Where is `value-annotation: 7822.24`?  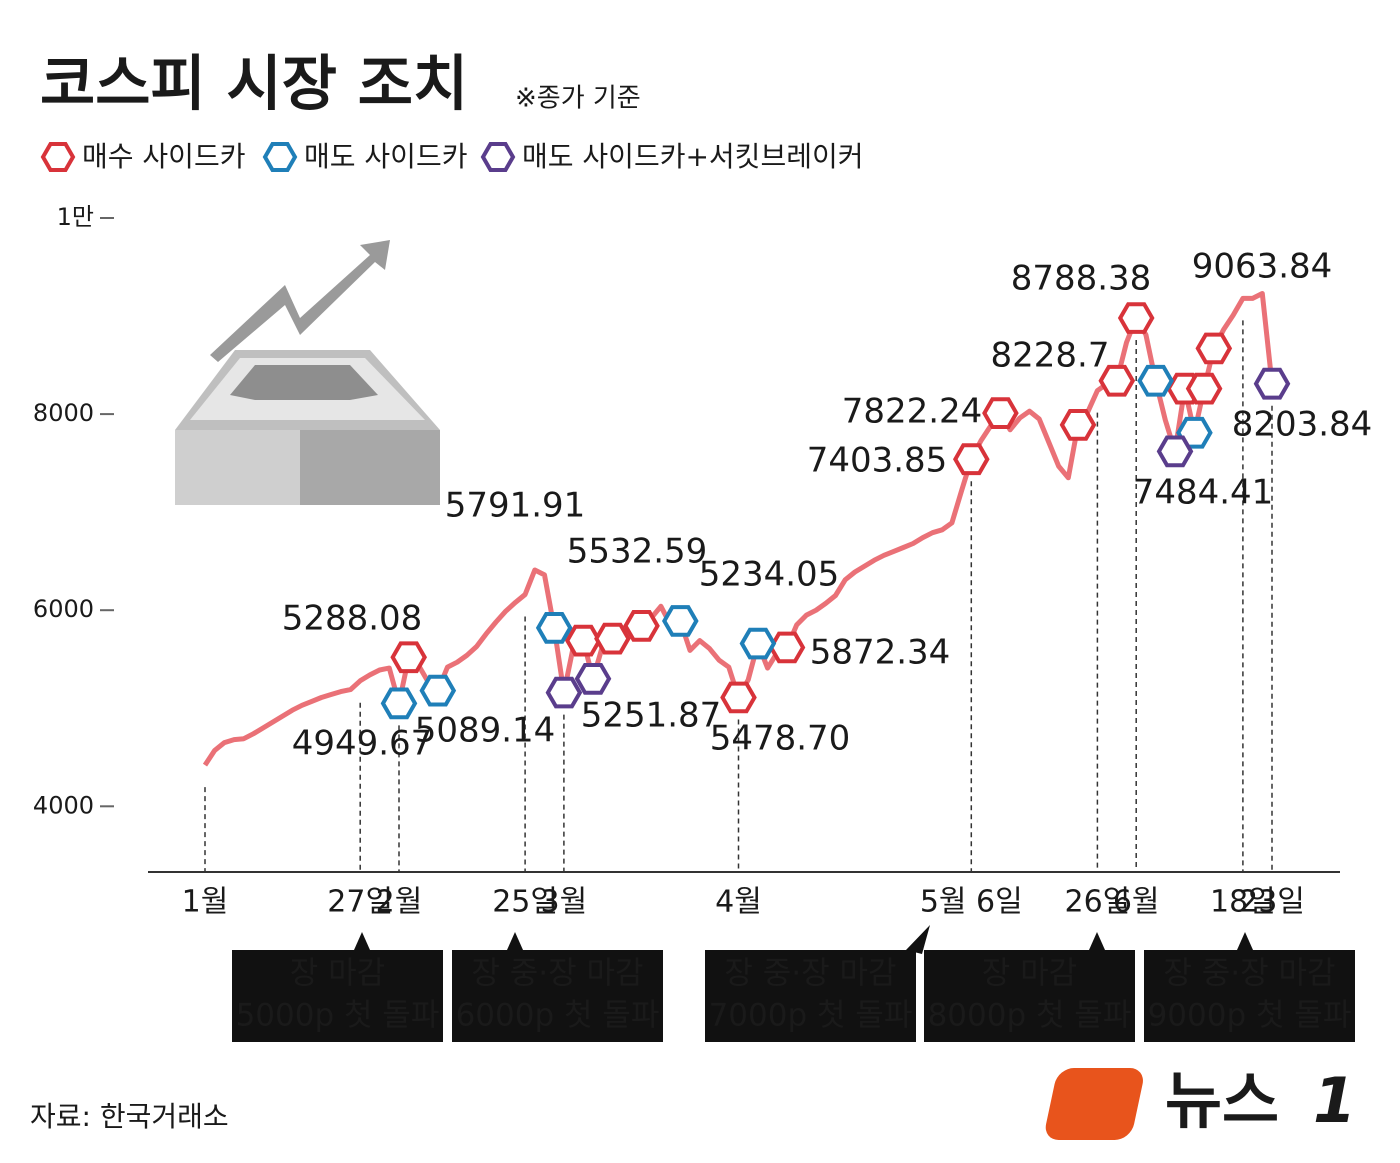
value-annotation: 7822.24 is located at coordinates (912, 412).